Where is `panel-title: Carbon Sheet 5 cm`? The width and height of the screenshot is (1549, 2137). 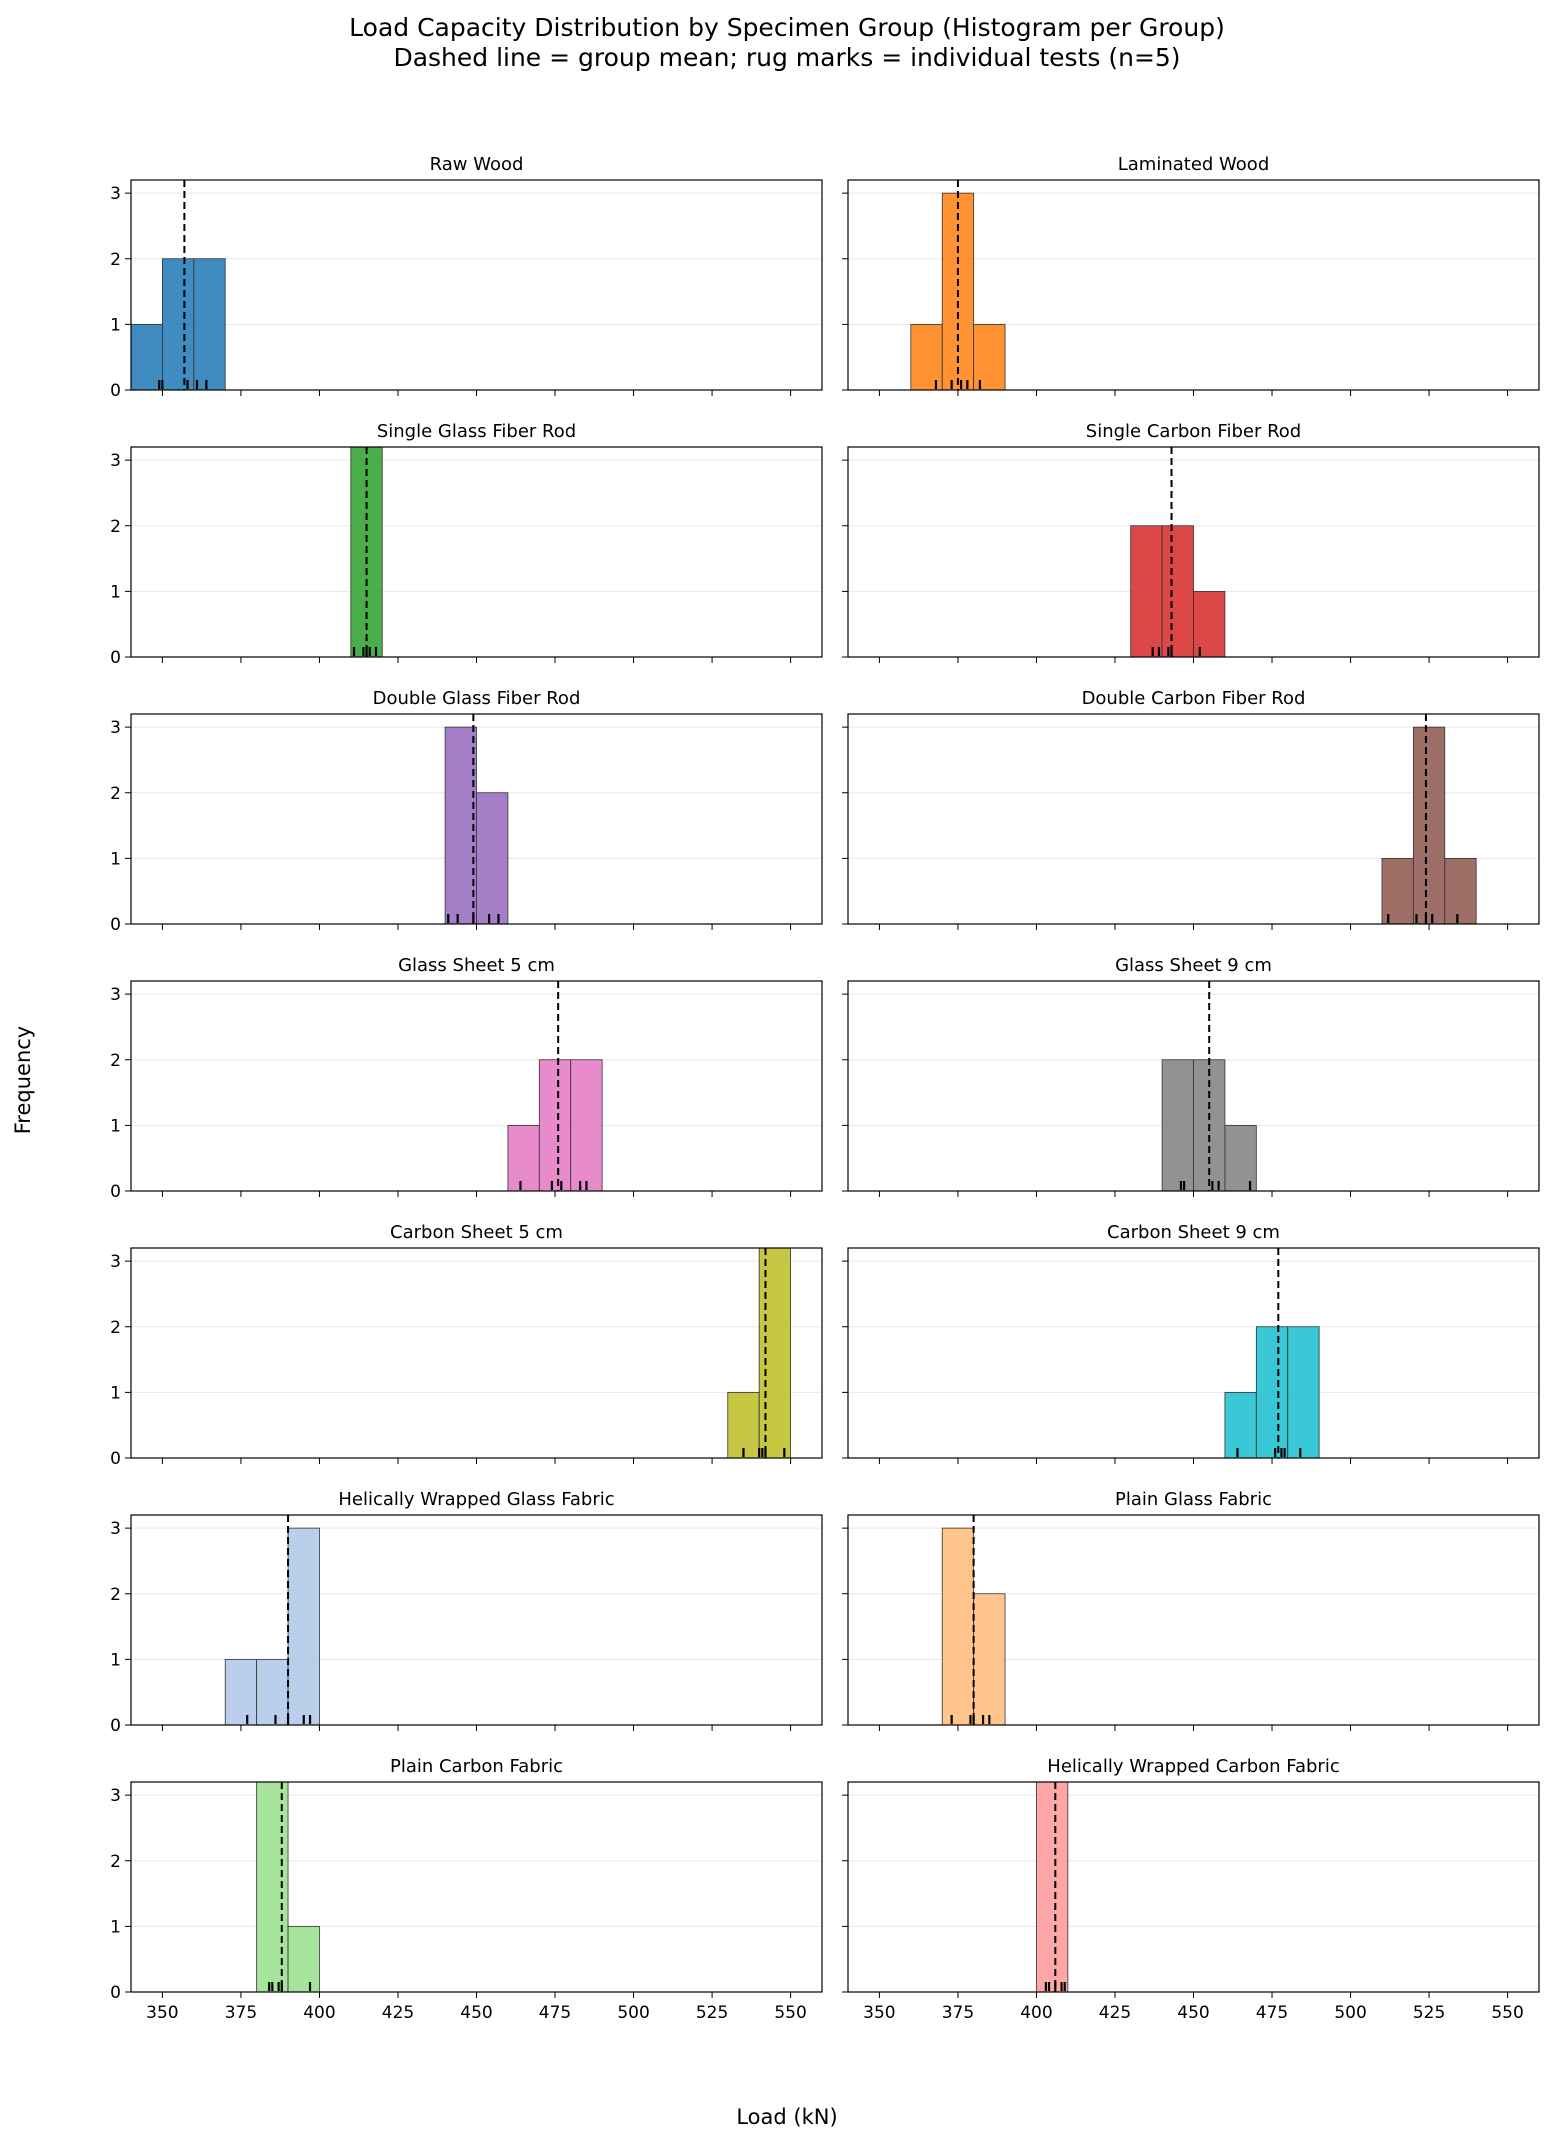
panel-title: Carbon Sheet 5 cm is located at coordinates (476, 1232).